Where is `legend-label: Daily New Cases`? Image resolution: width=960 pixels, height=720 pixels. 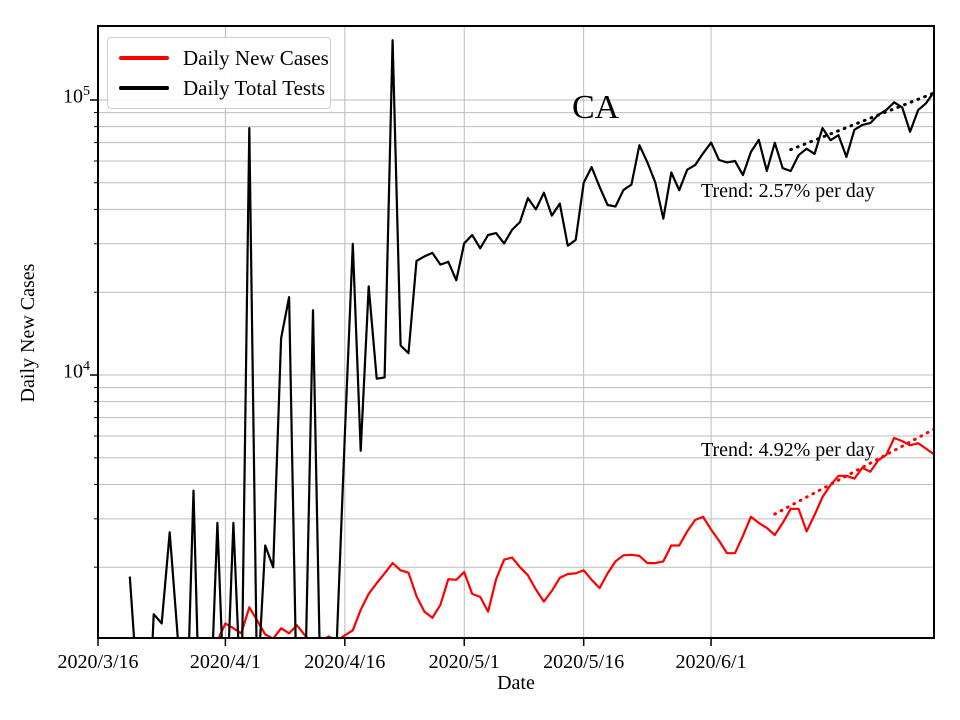
legend-label: Daily New Cases is located at coordinates (256, 58).